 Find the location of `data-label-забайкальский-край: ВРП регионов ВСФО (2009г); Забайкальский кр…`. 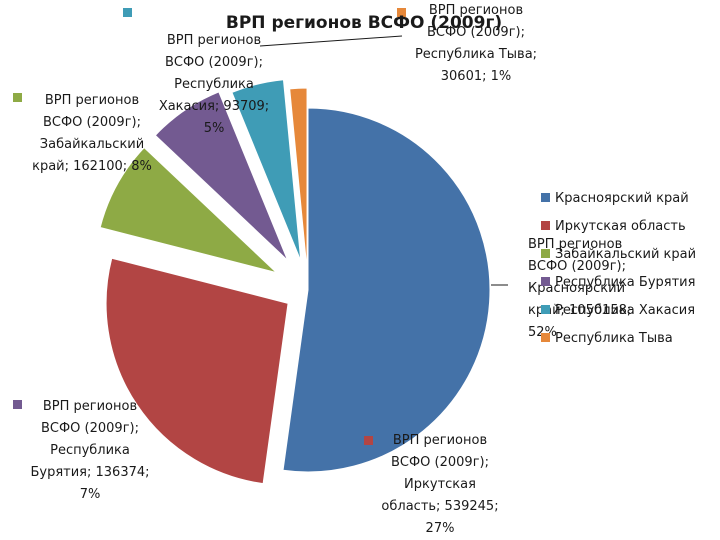

data-label-забайкальский-край: ВРП регионов ВСФО (2009г); Забайкальский кр… is located at coordinates (92, 133).